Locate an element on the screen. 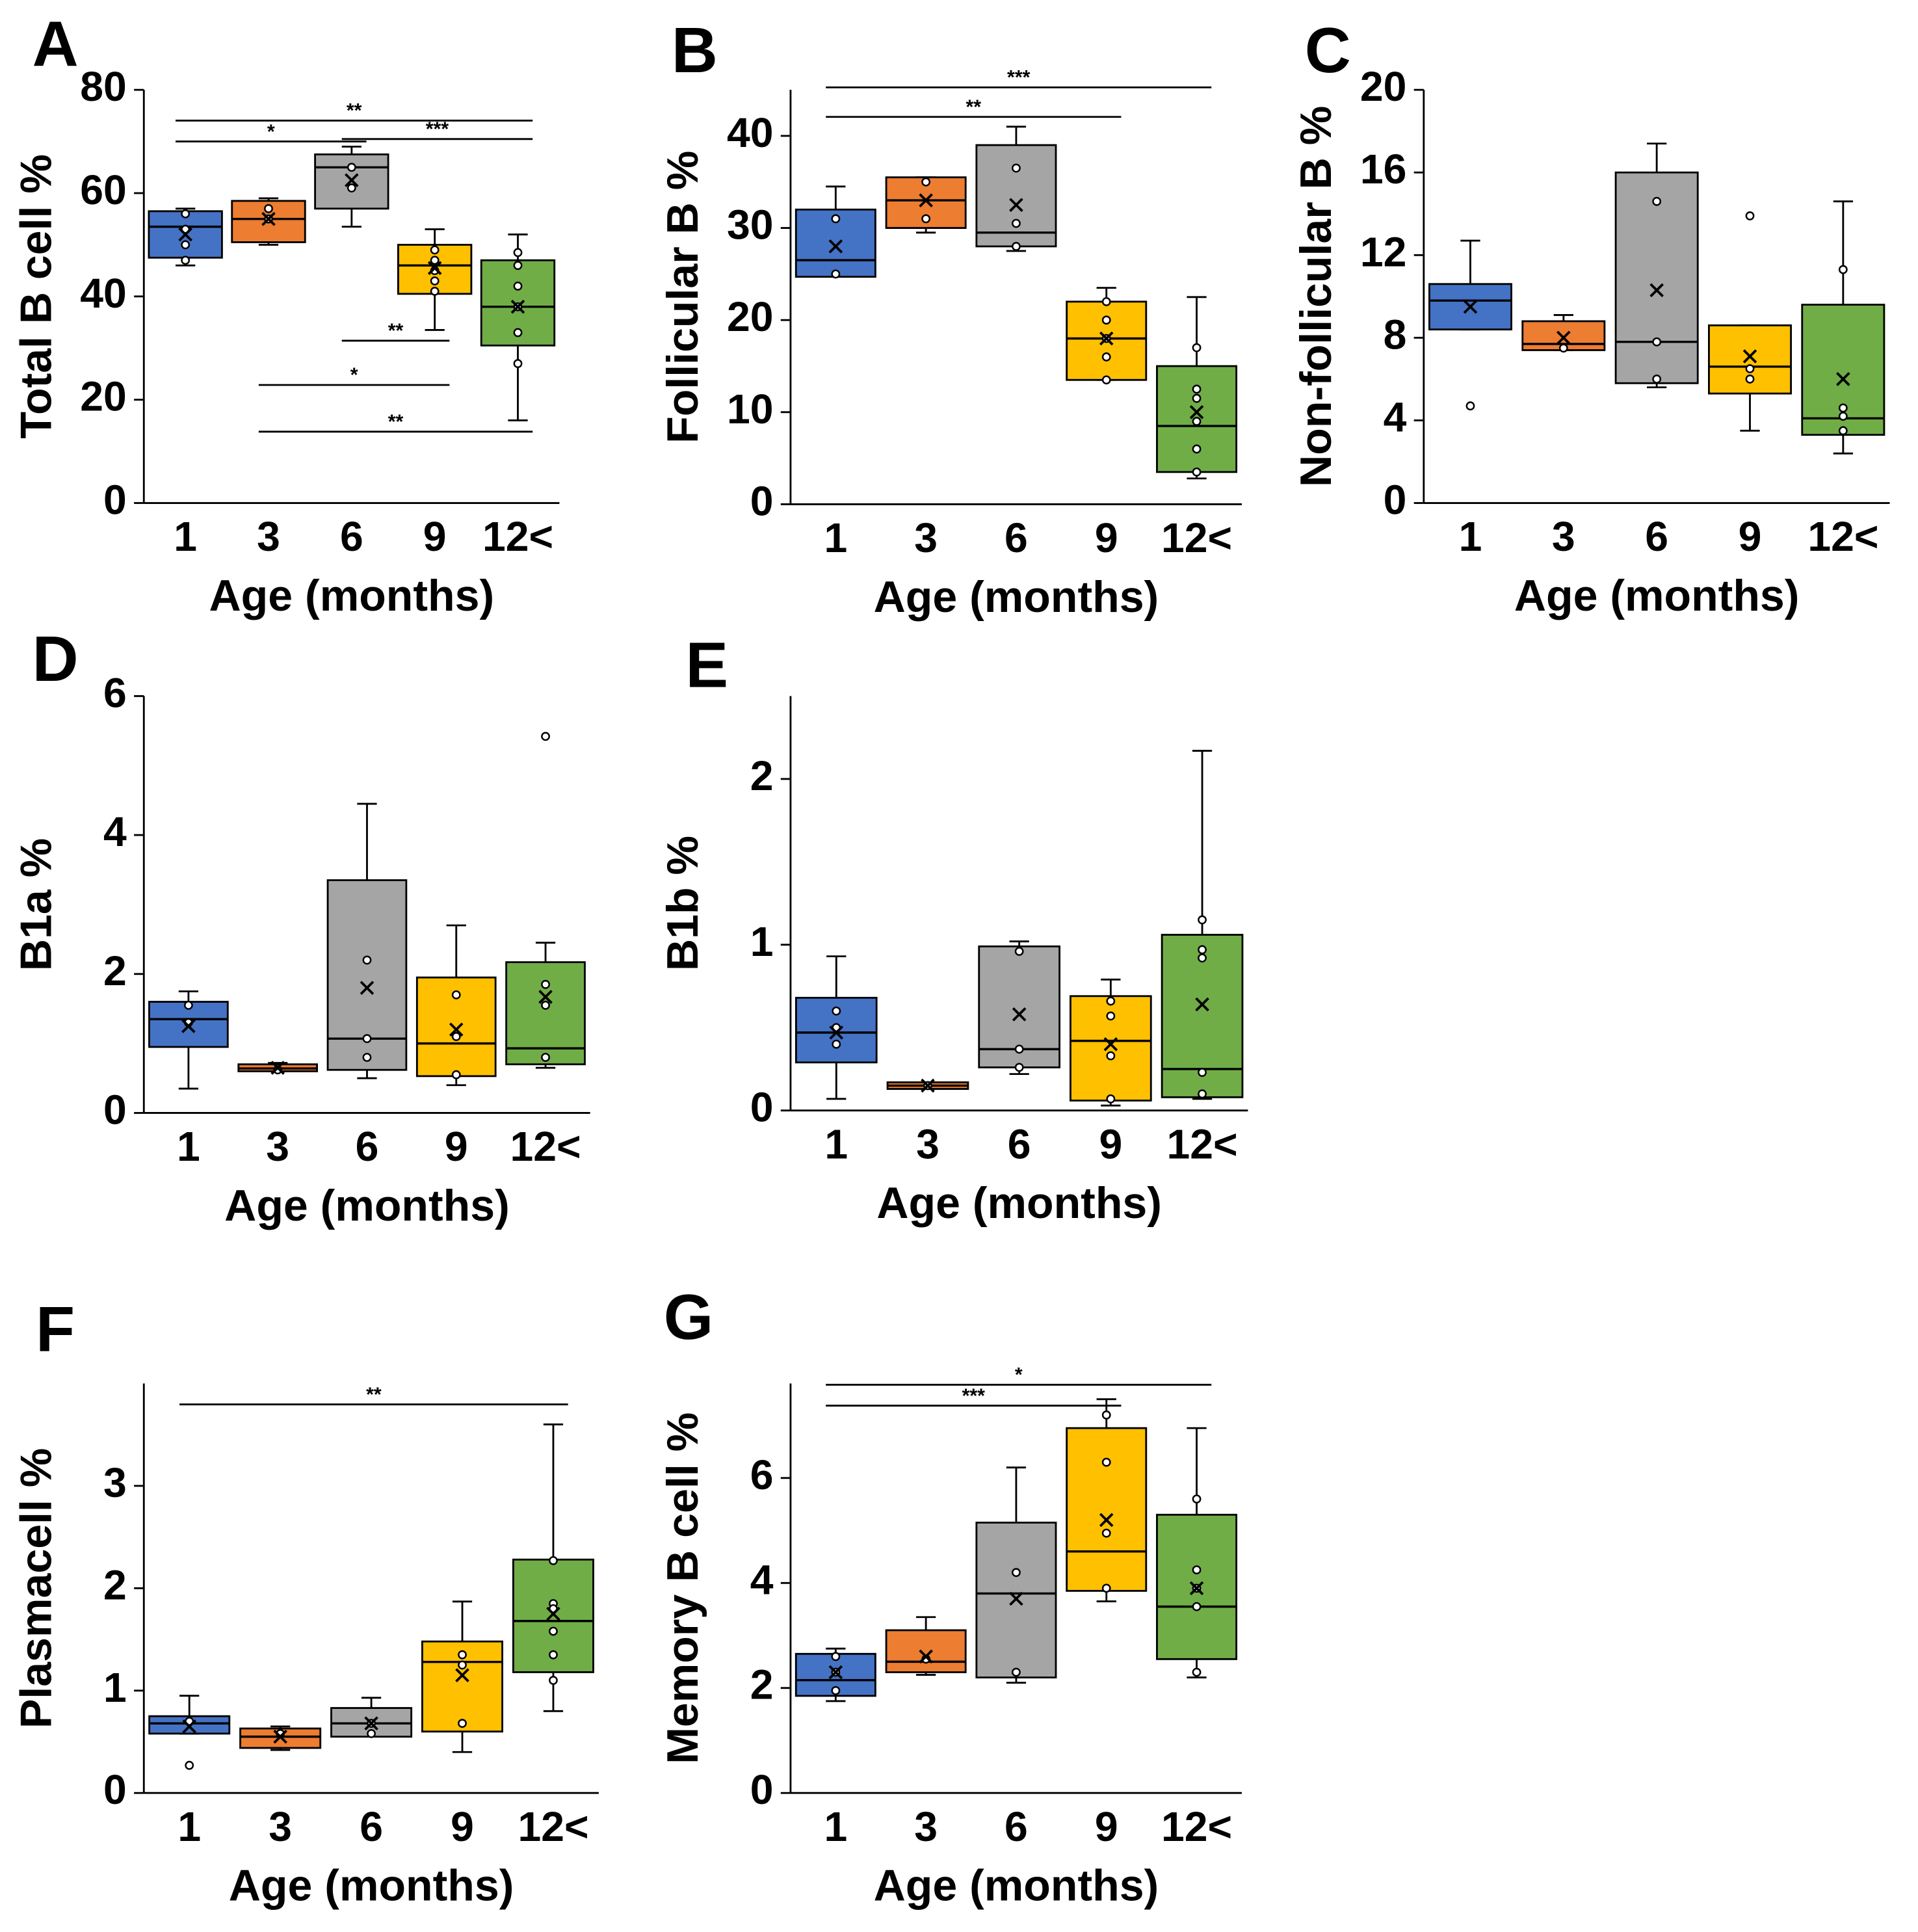 The image size is (1918, 1932). panel-label: A is located at coordinates (56, 44).